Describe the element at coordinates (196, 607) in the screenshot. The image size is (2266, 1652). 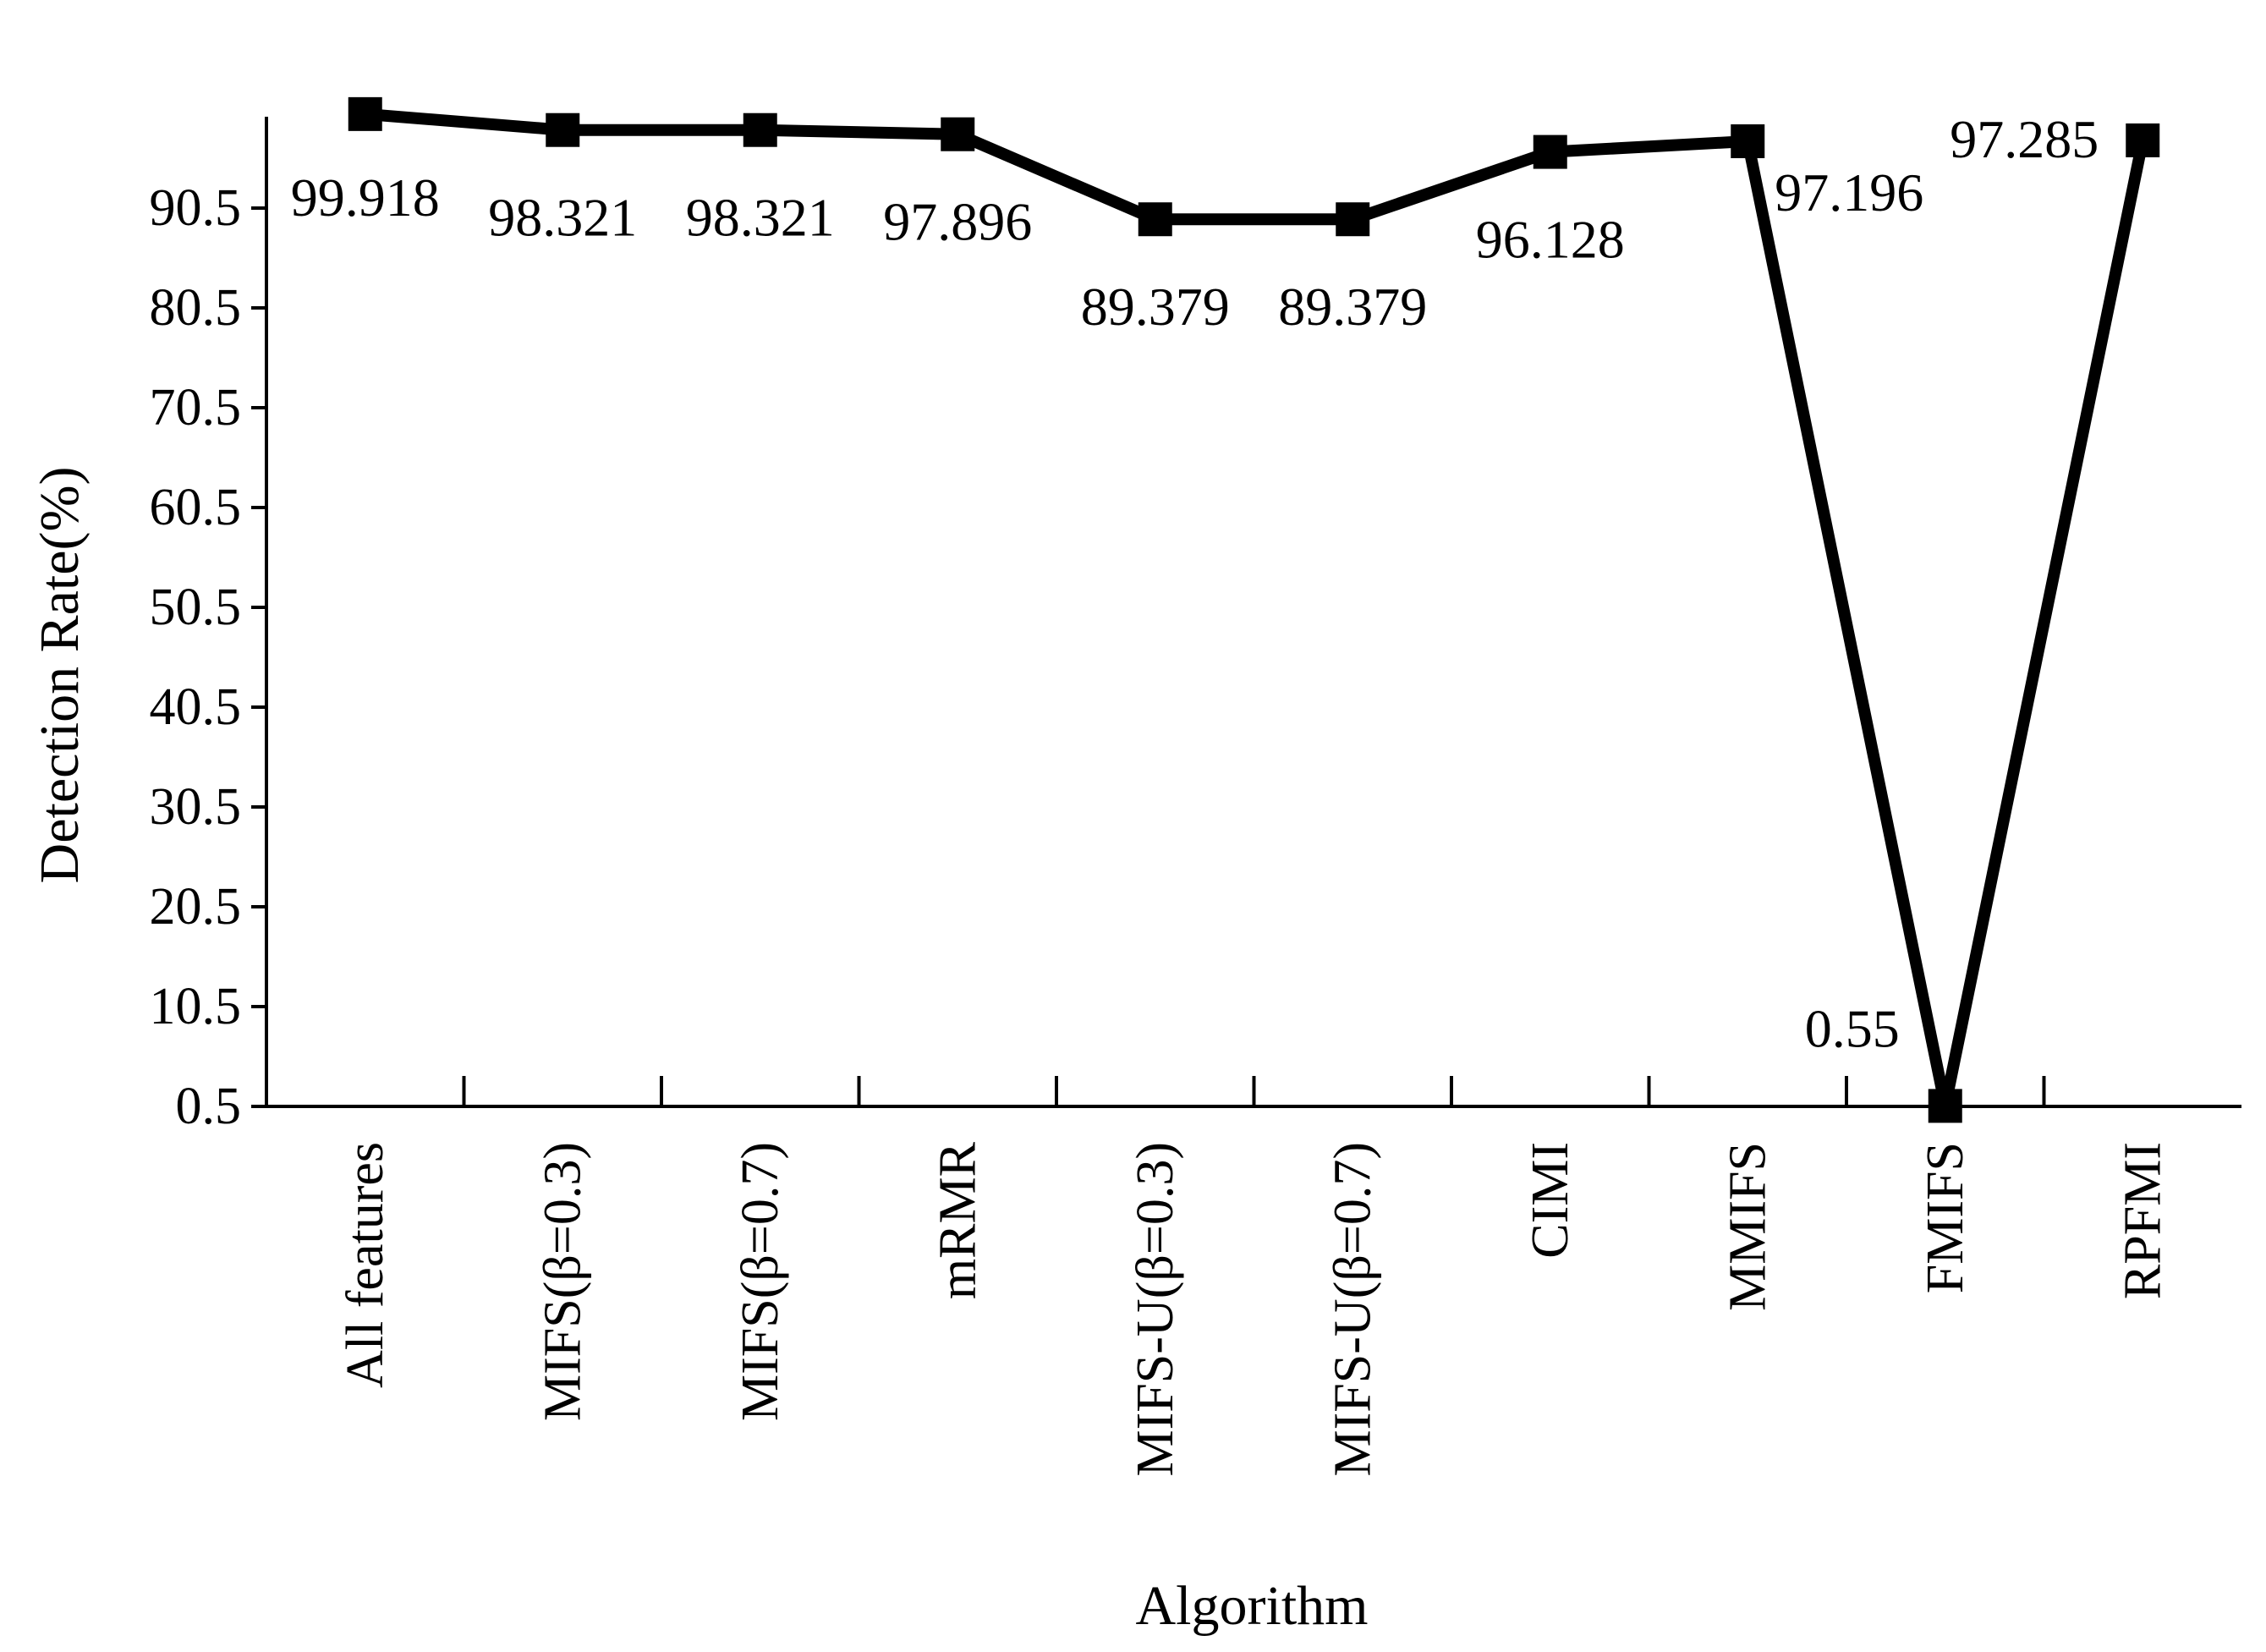
I see `y-tick-label: 50.5` at that location.